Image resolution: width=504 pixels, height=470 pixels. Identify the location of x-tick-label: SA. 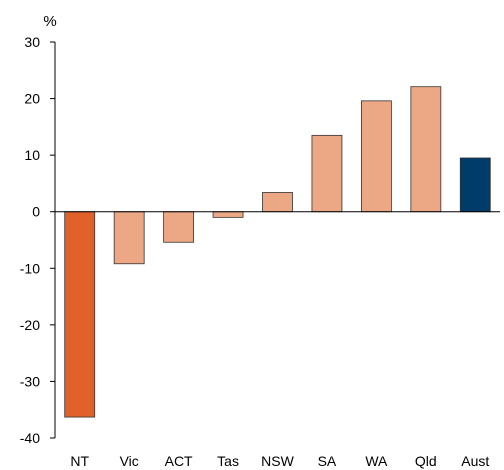
(327, 461).